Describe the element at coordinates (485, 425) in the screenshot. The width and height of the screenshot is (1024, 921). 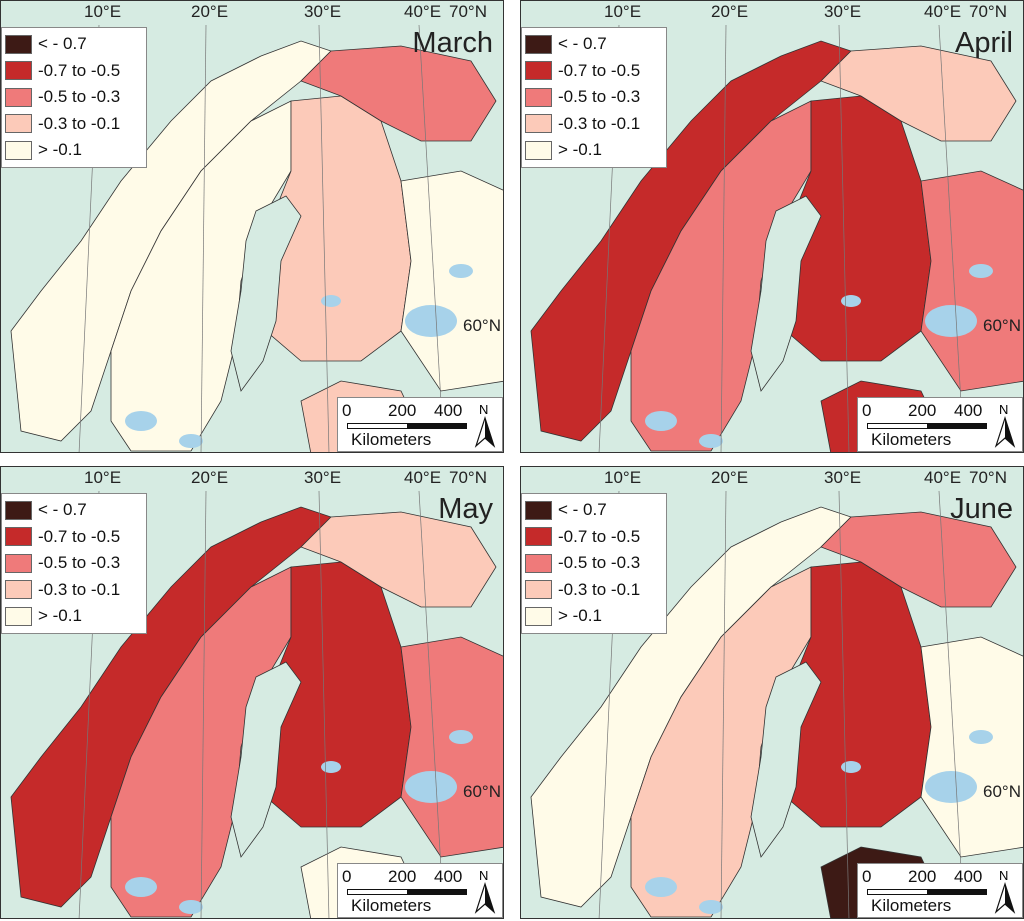
I see `north-arrow-icon: N` at that location.